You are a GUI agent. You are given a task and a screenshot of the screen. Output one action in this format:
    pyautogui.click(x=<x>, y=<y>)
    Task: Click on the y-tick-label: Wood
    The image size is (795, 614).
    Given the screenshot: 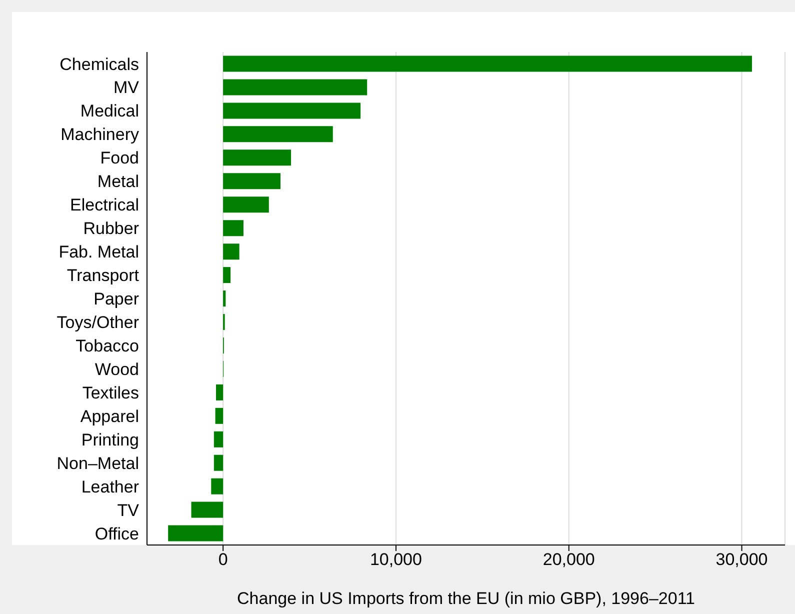 What is the action you would take?
    pyautogui.click(x=116, y=369)
    